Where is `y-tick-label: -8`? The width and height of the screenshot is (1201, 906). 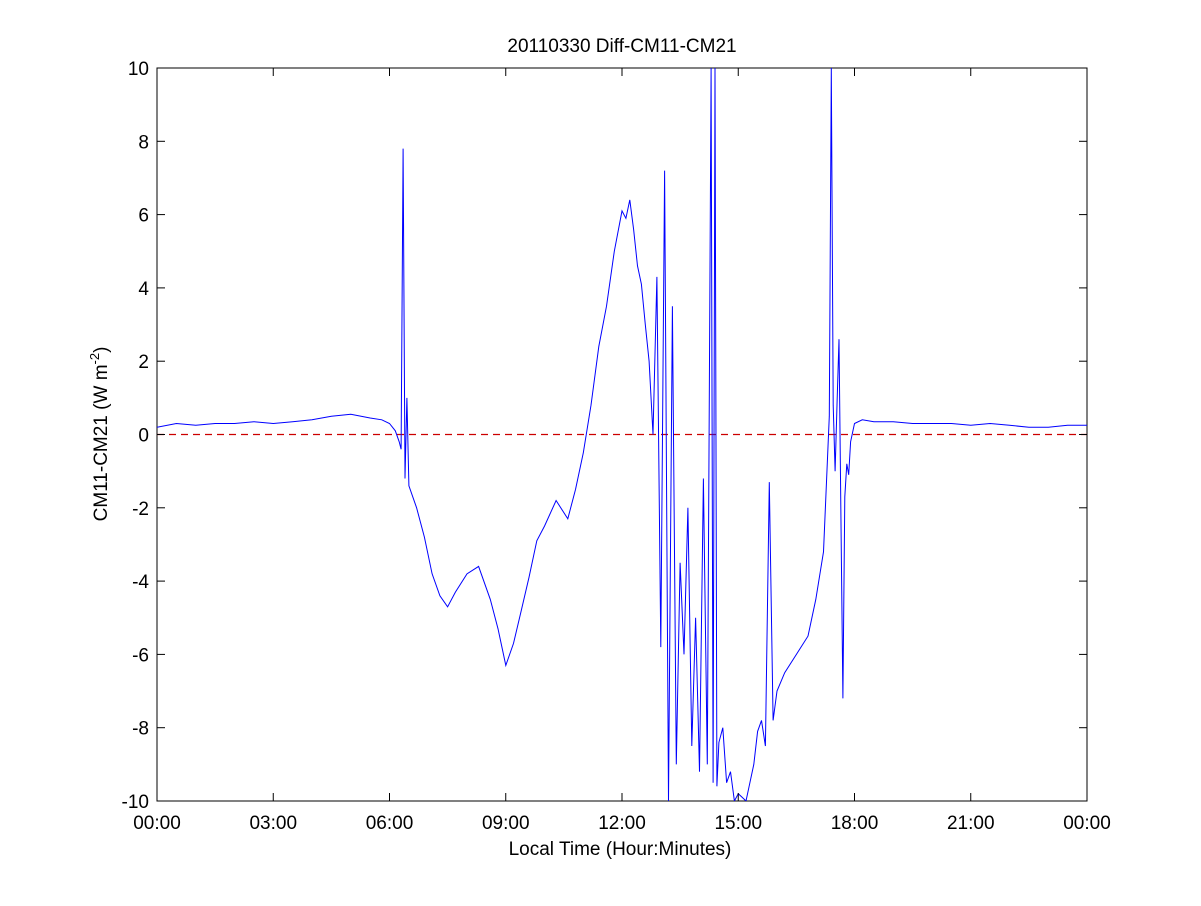 y-tick-label: -8 is located at coordinates (140, 729).